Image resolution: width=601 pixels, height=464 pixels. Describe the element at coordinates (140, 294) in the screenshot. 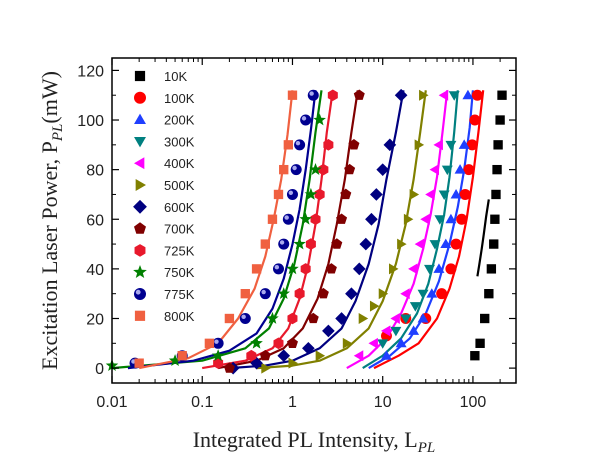

I see `legend-marker-body` at that location.